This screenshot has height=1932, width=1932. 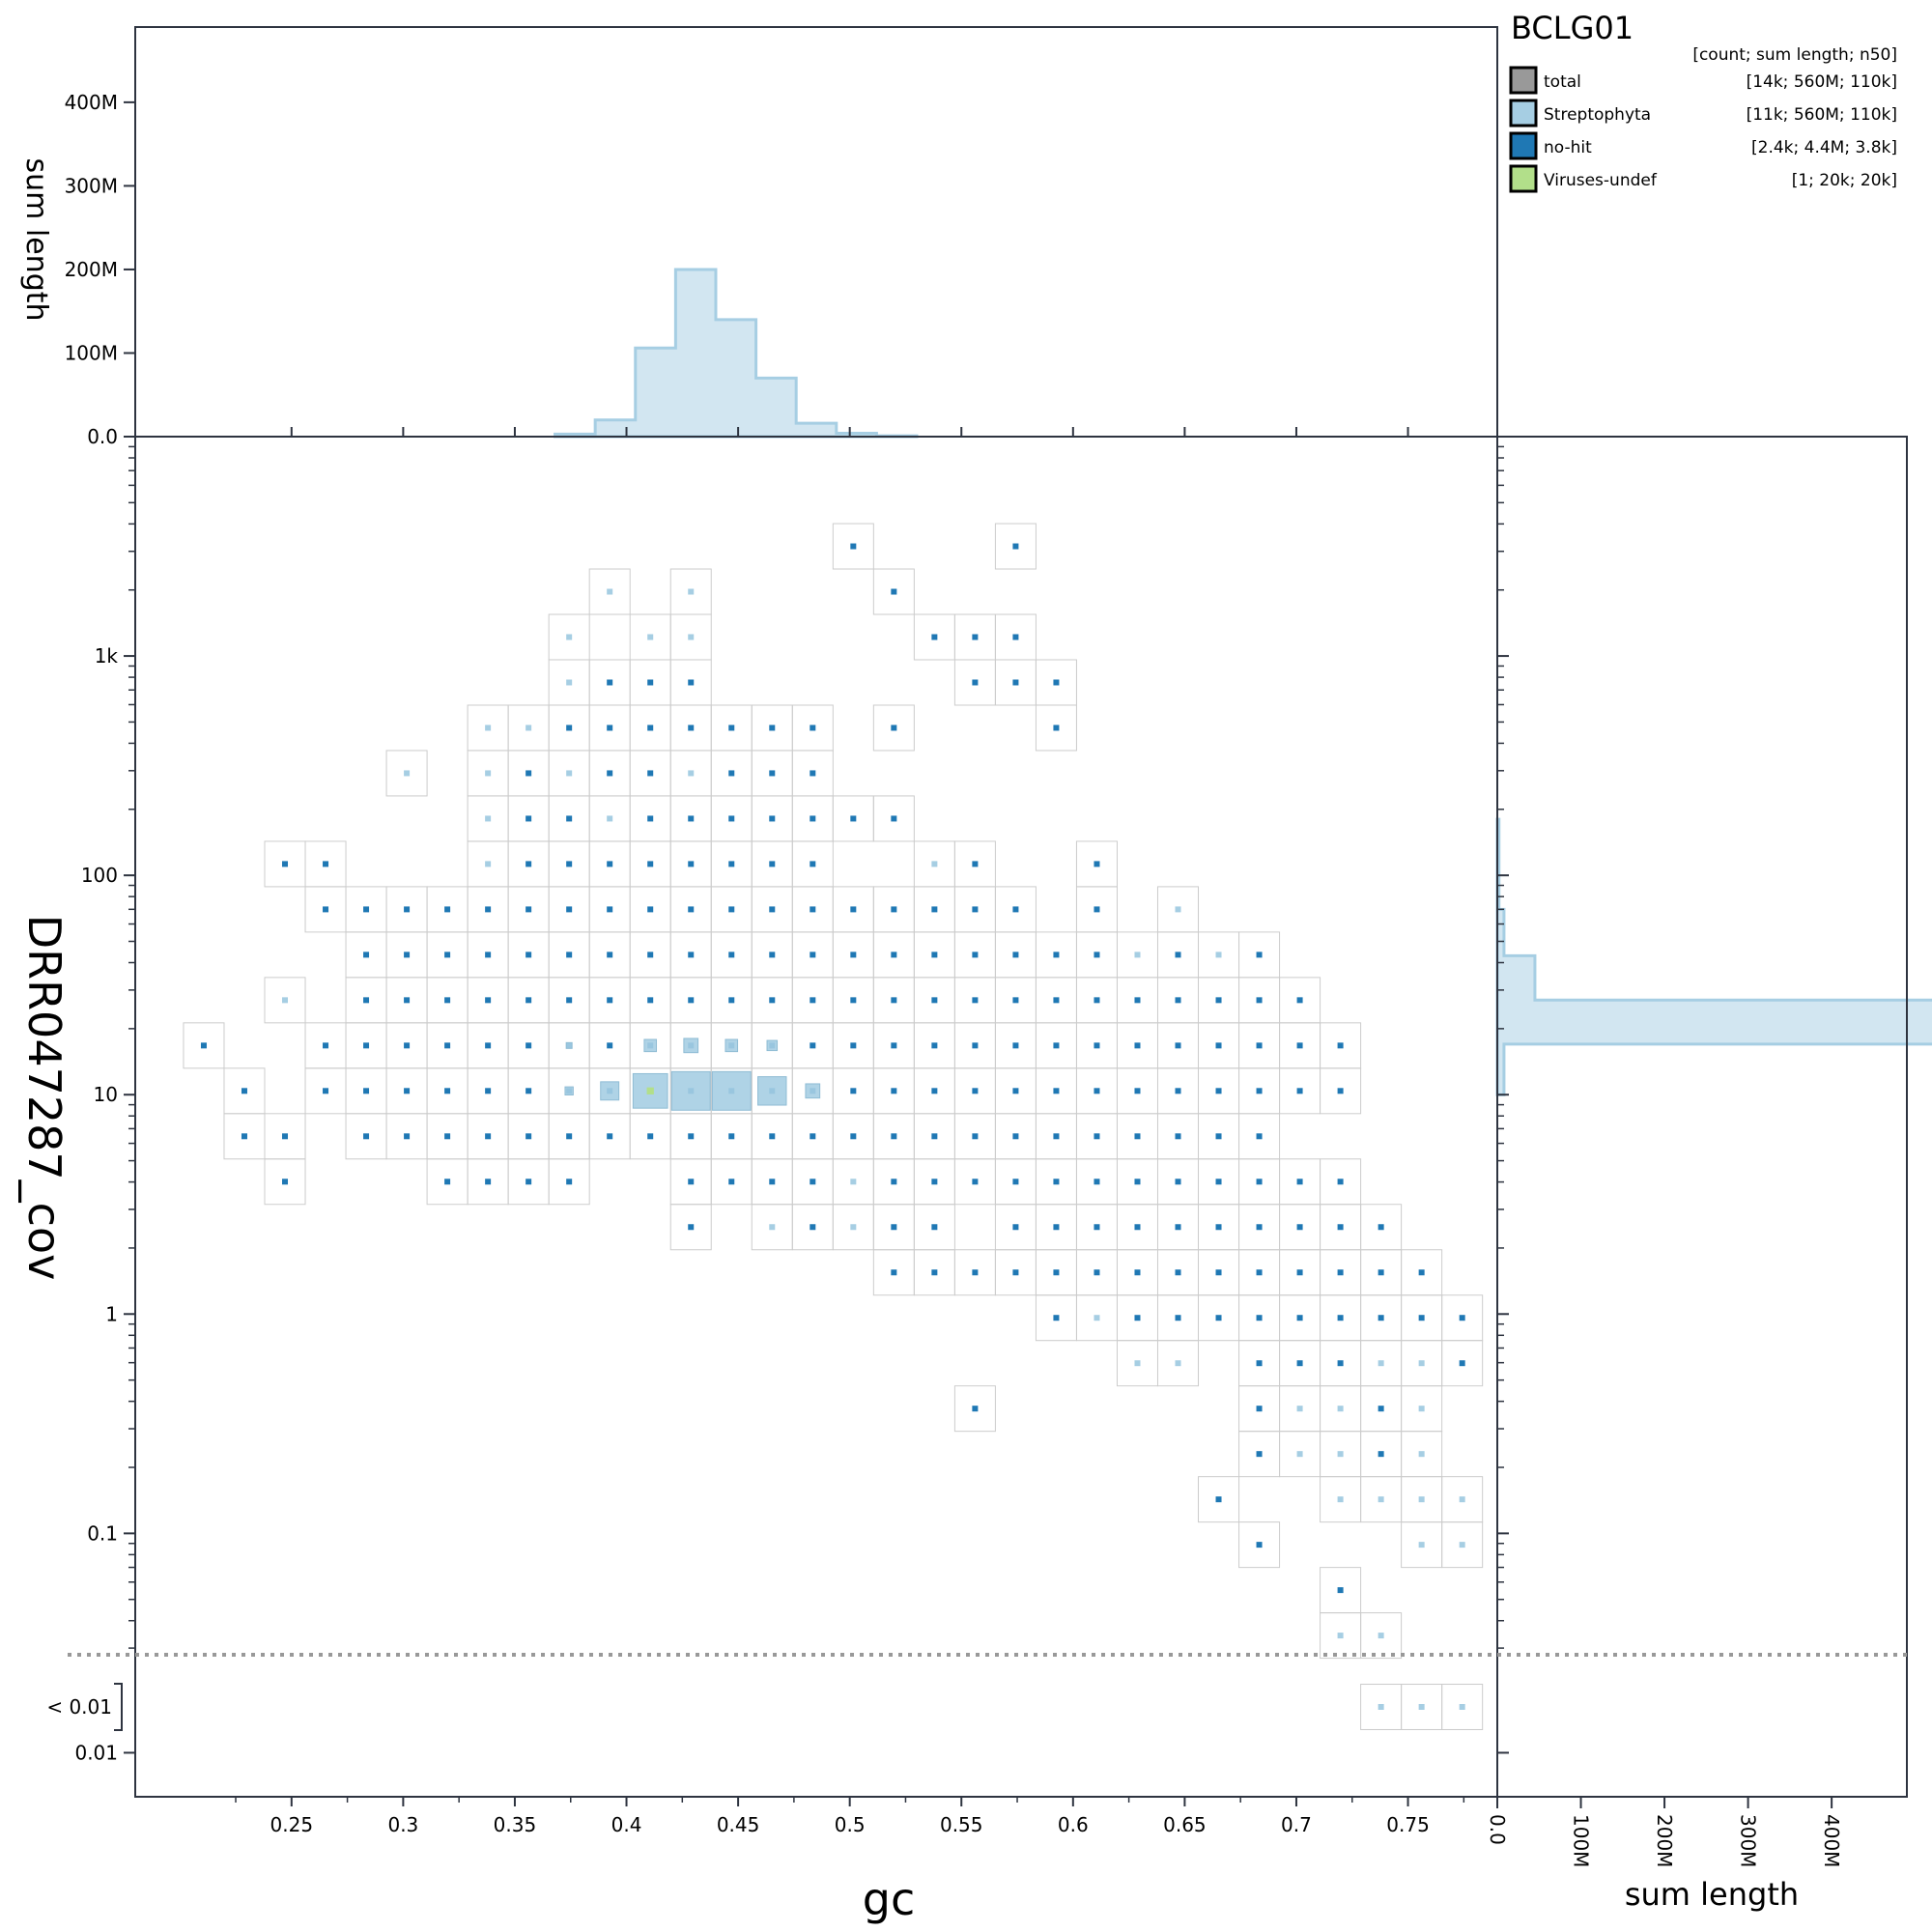 What do you see at coordinates (402, 1824) in the screenshot?
I see `x-tick-label: 0.3` at bounding box center [402, 1824].